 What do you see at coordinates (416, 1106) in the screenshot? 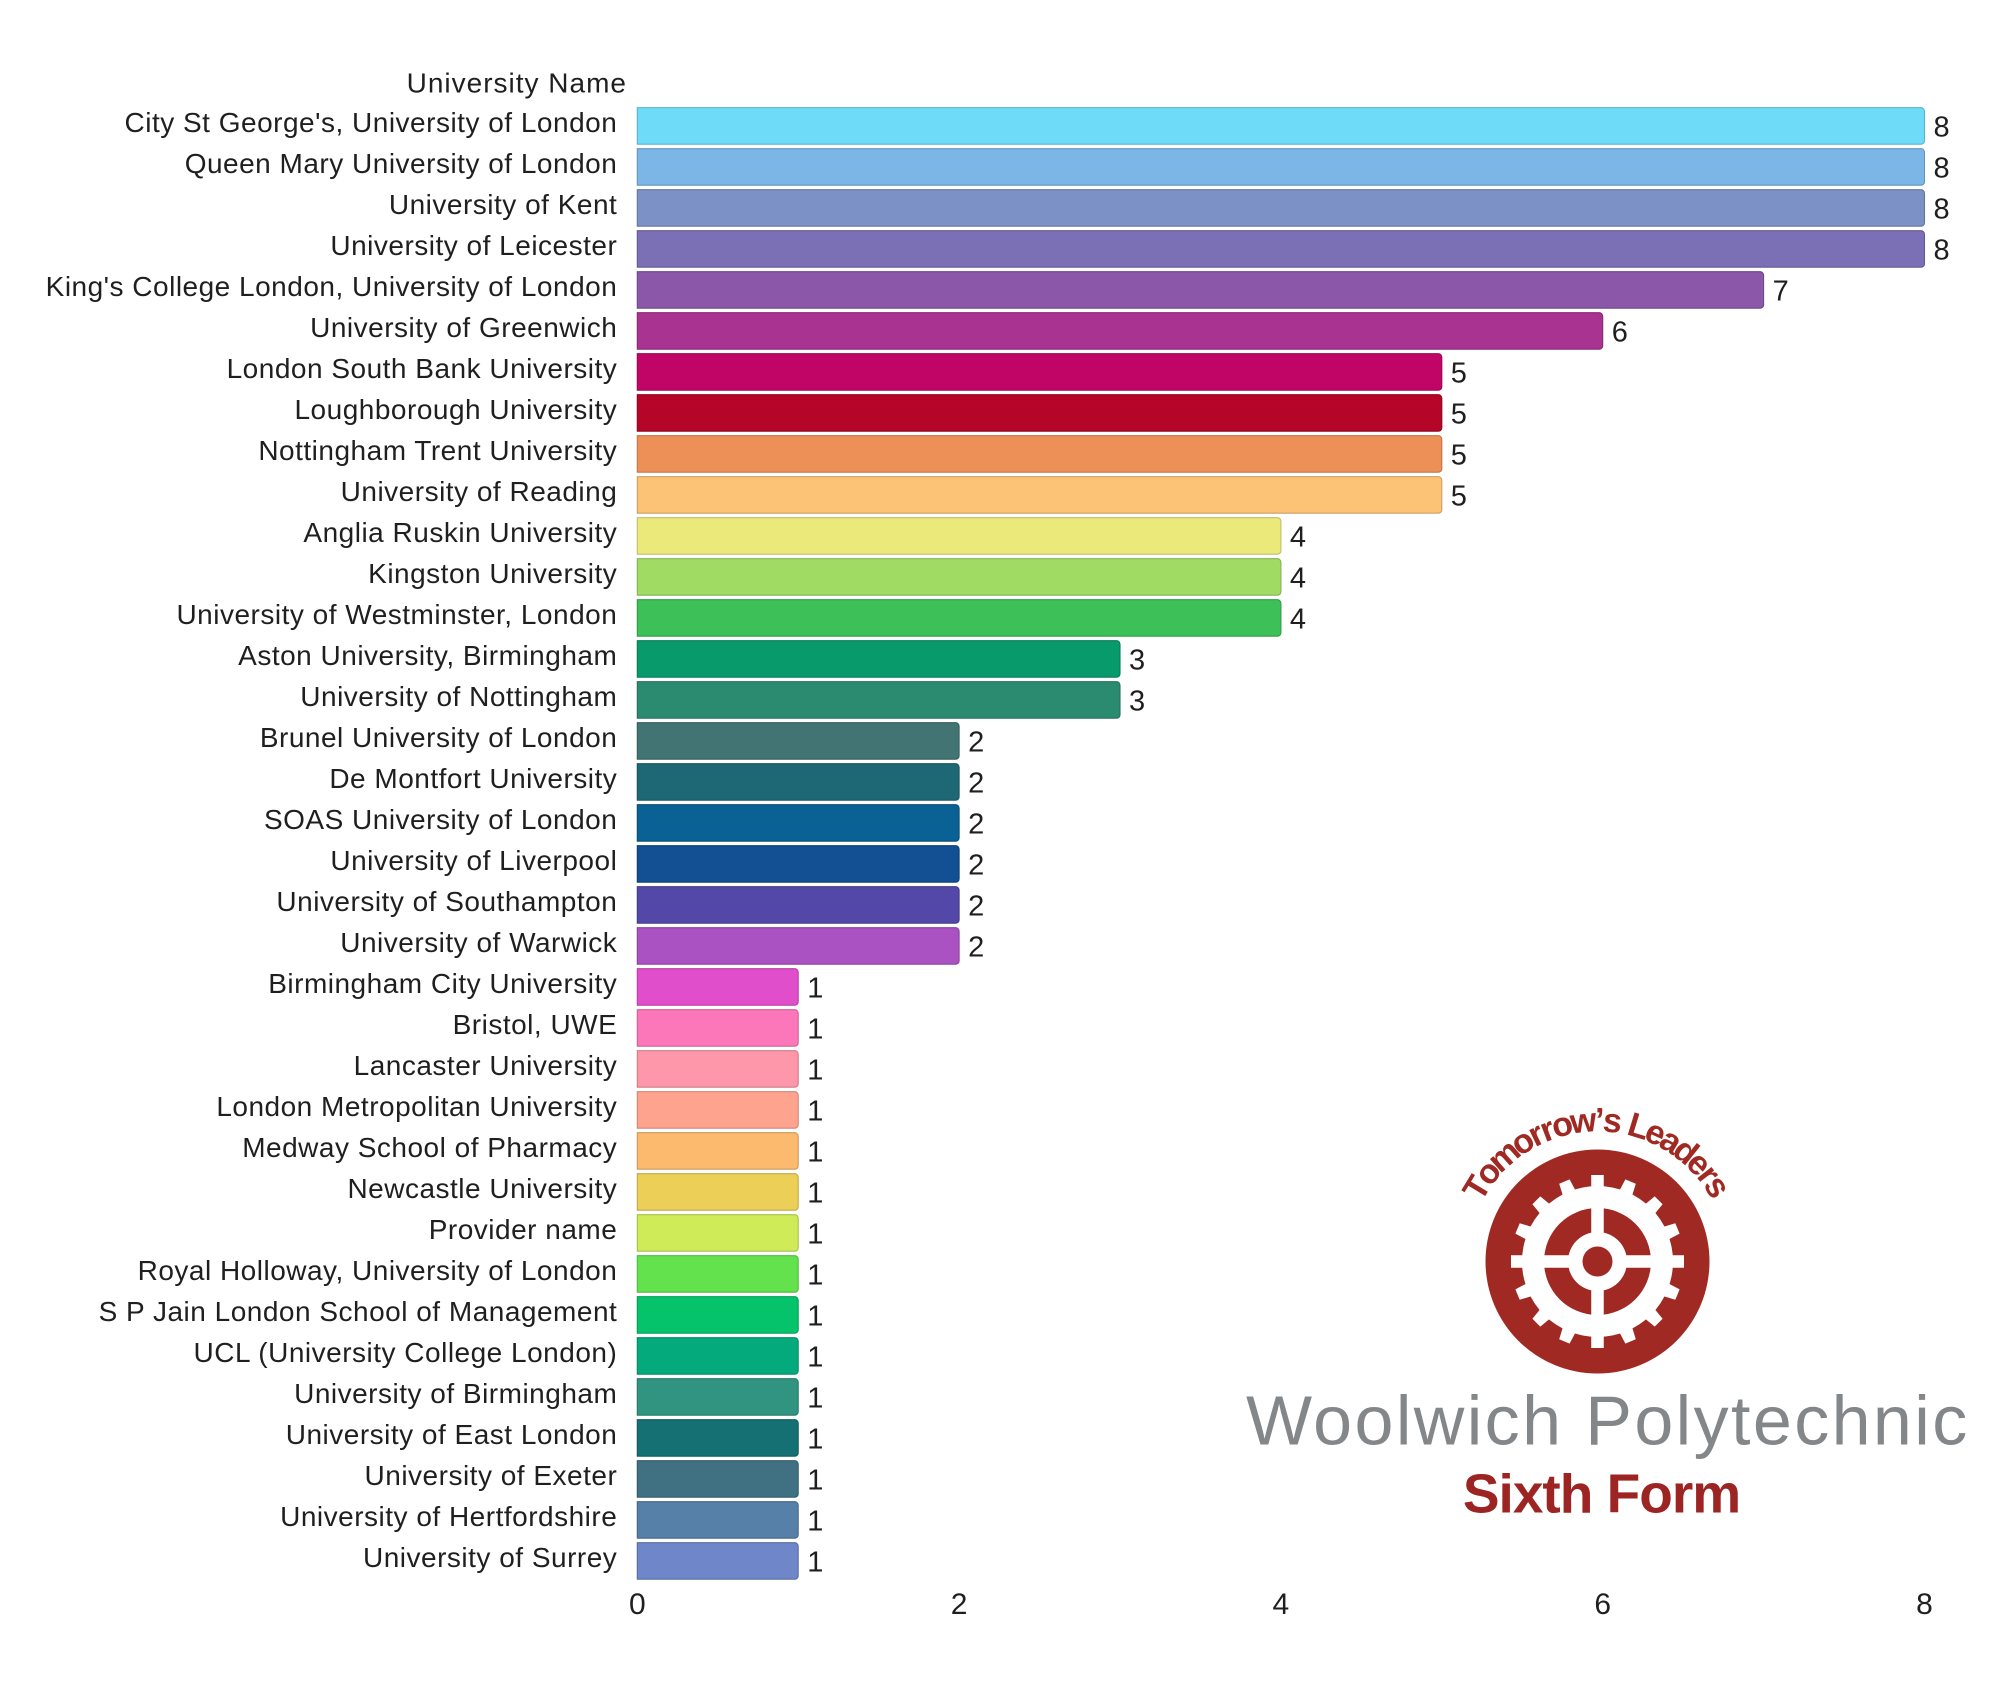
I see `svg-text: London Metropolitan University` at bounding box center [416, 1106].